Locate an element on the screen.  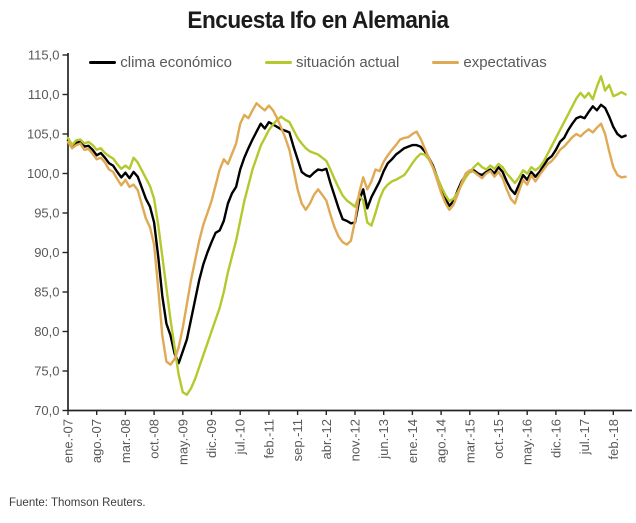
x-tick-label: feb.-11 is located at coordinates (268, 439).